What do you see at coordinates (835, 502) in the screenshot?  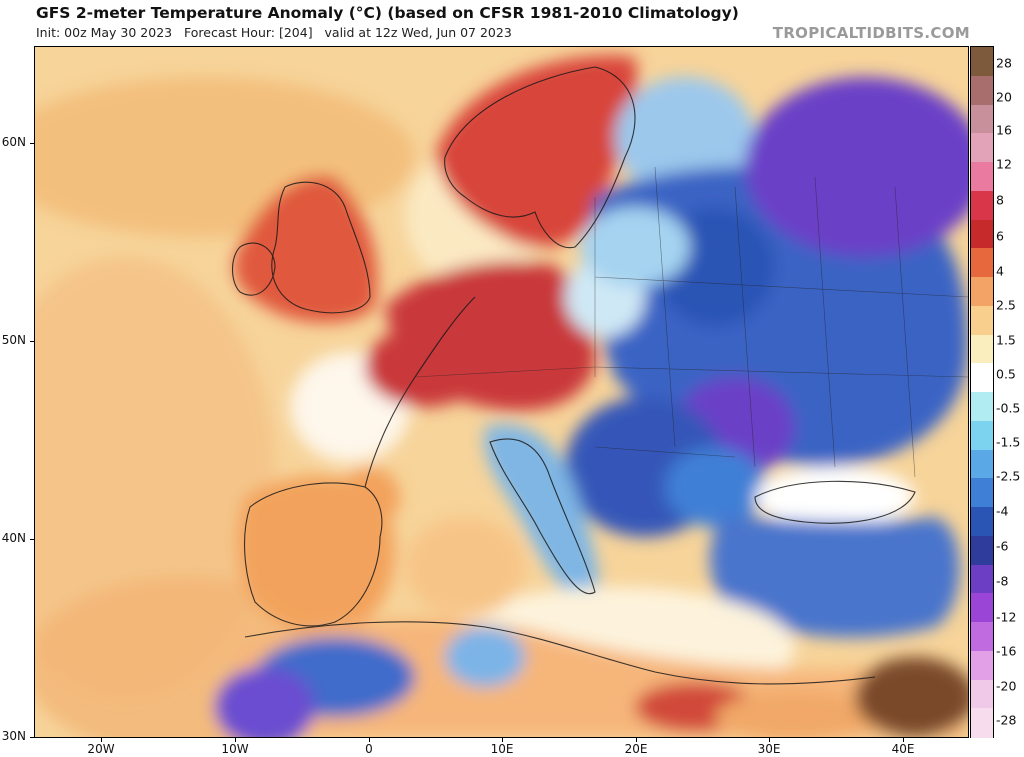 I see `coastline-black-sea` at bounding box center [835, 502].